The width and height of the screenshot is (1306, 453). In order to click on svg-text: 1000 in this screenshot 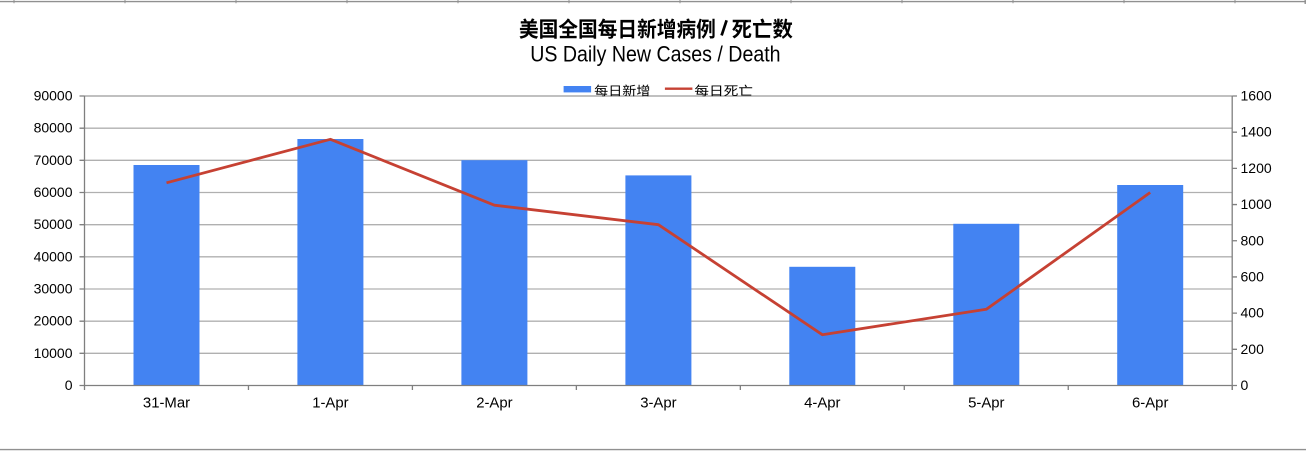, I will do `click(1256, 204)`.